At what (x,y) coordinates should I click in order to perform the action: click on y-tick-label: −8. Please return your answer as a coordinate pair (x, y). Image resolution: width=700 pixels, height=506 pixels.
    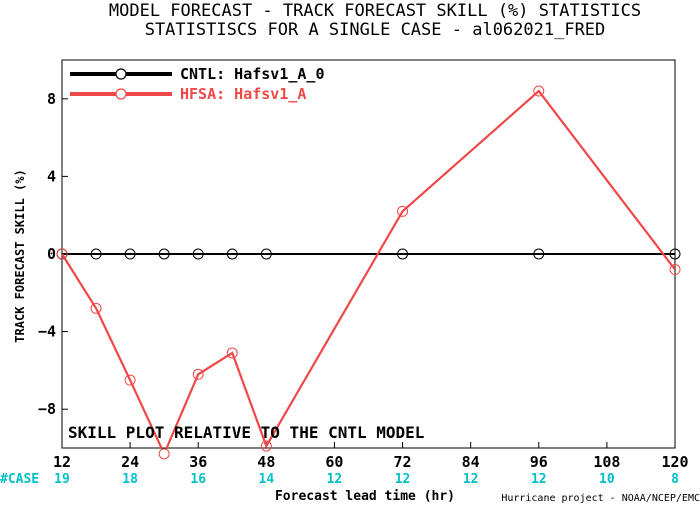
    Looking at the image, I should click on (47, 409).